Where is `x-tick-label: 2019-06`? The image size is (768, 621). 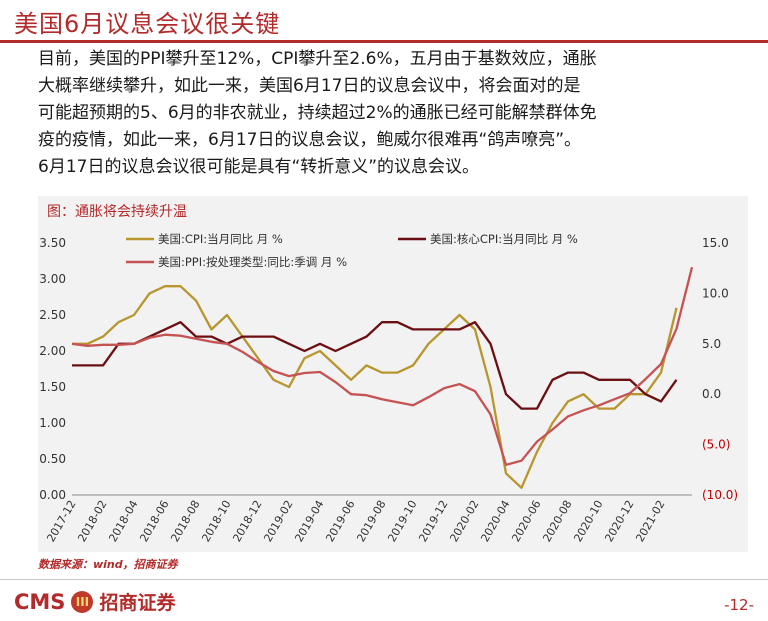 x-tick-label: 2019-06 is located at coordinates (340, 521).